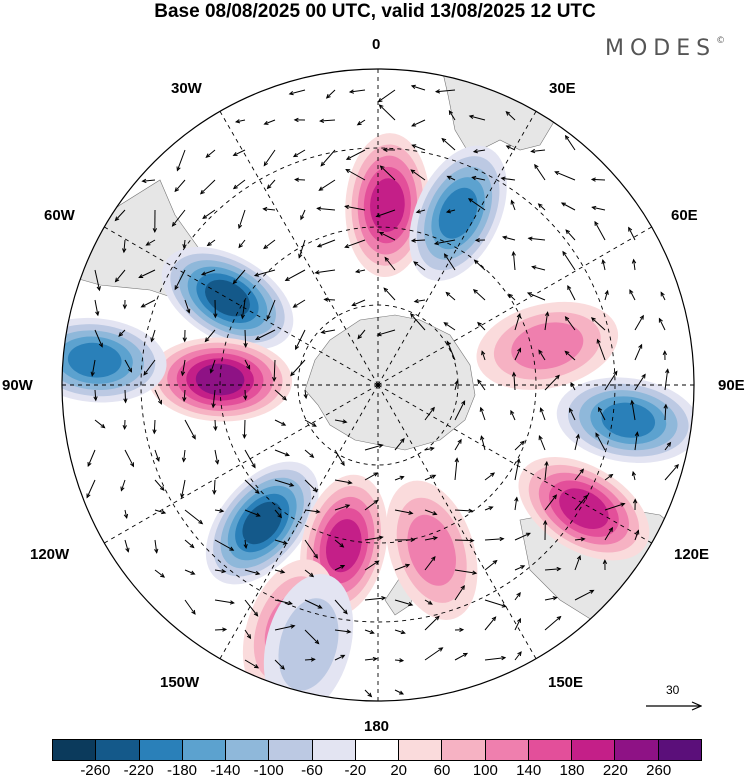 The width and height of the screenshot is (750, 783). Describe the element at coordinates (692, 554) in the screenshot. I see `lon-label-120e: 120E` at that location.